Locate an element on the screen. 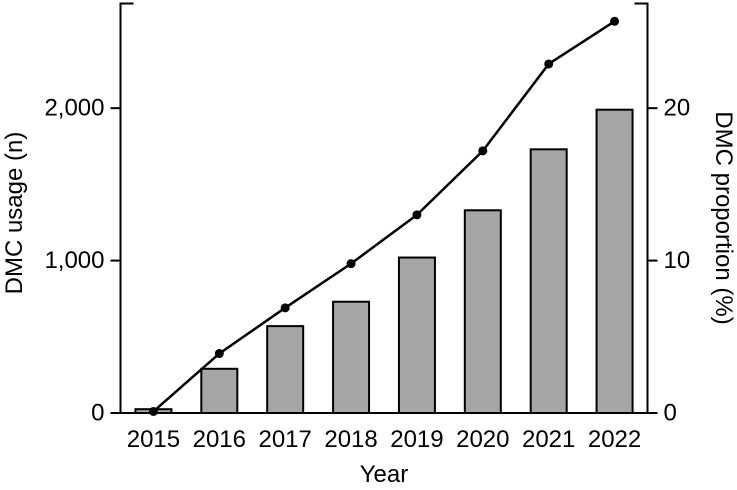 The width and height of the screenshot is (737, 490). marker-2015 is located at coordinates (153, 411).